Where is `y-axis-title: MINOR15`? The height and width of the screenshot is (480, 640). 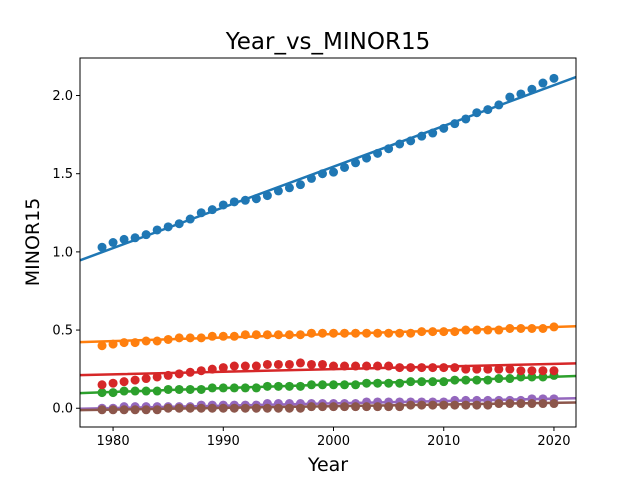
y-axis-title: MINOR15 is located at coordinates (33, 242).